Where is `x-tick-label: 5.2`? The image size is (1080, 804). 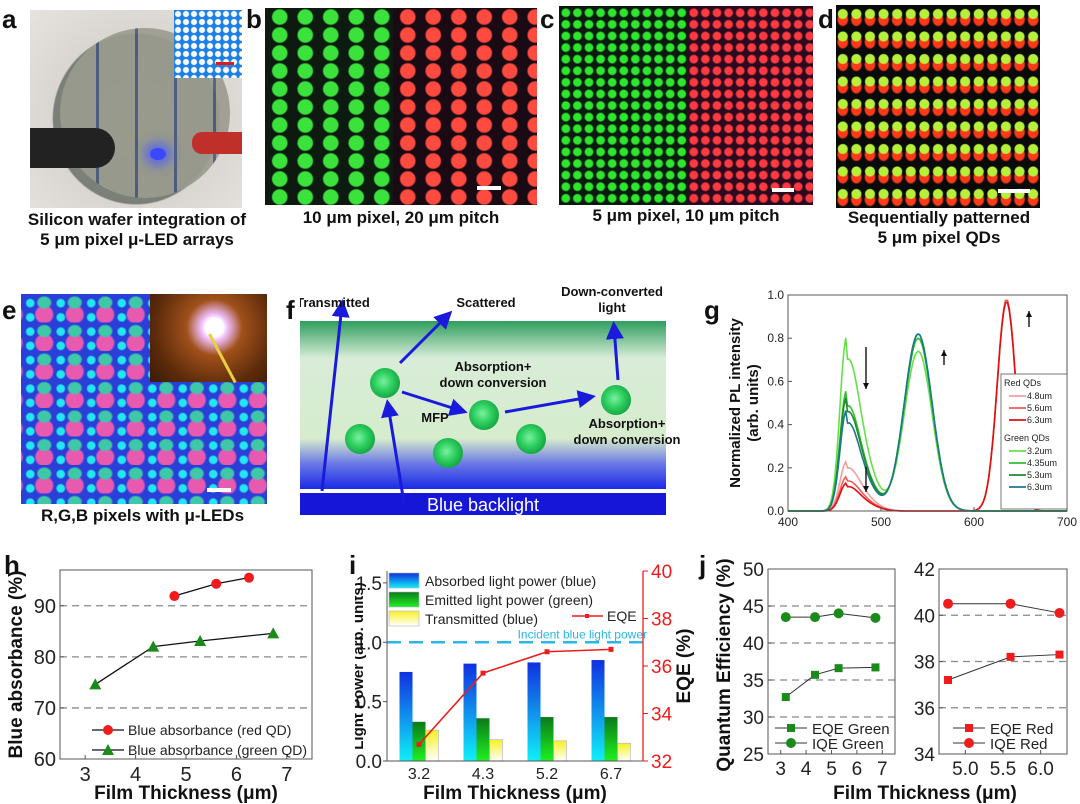
x-tick-label: 5.2 is located at coordinates (547, 774).